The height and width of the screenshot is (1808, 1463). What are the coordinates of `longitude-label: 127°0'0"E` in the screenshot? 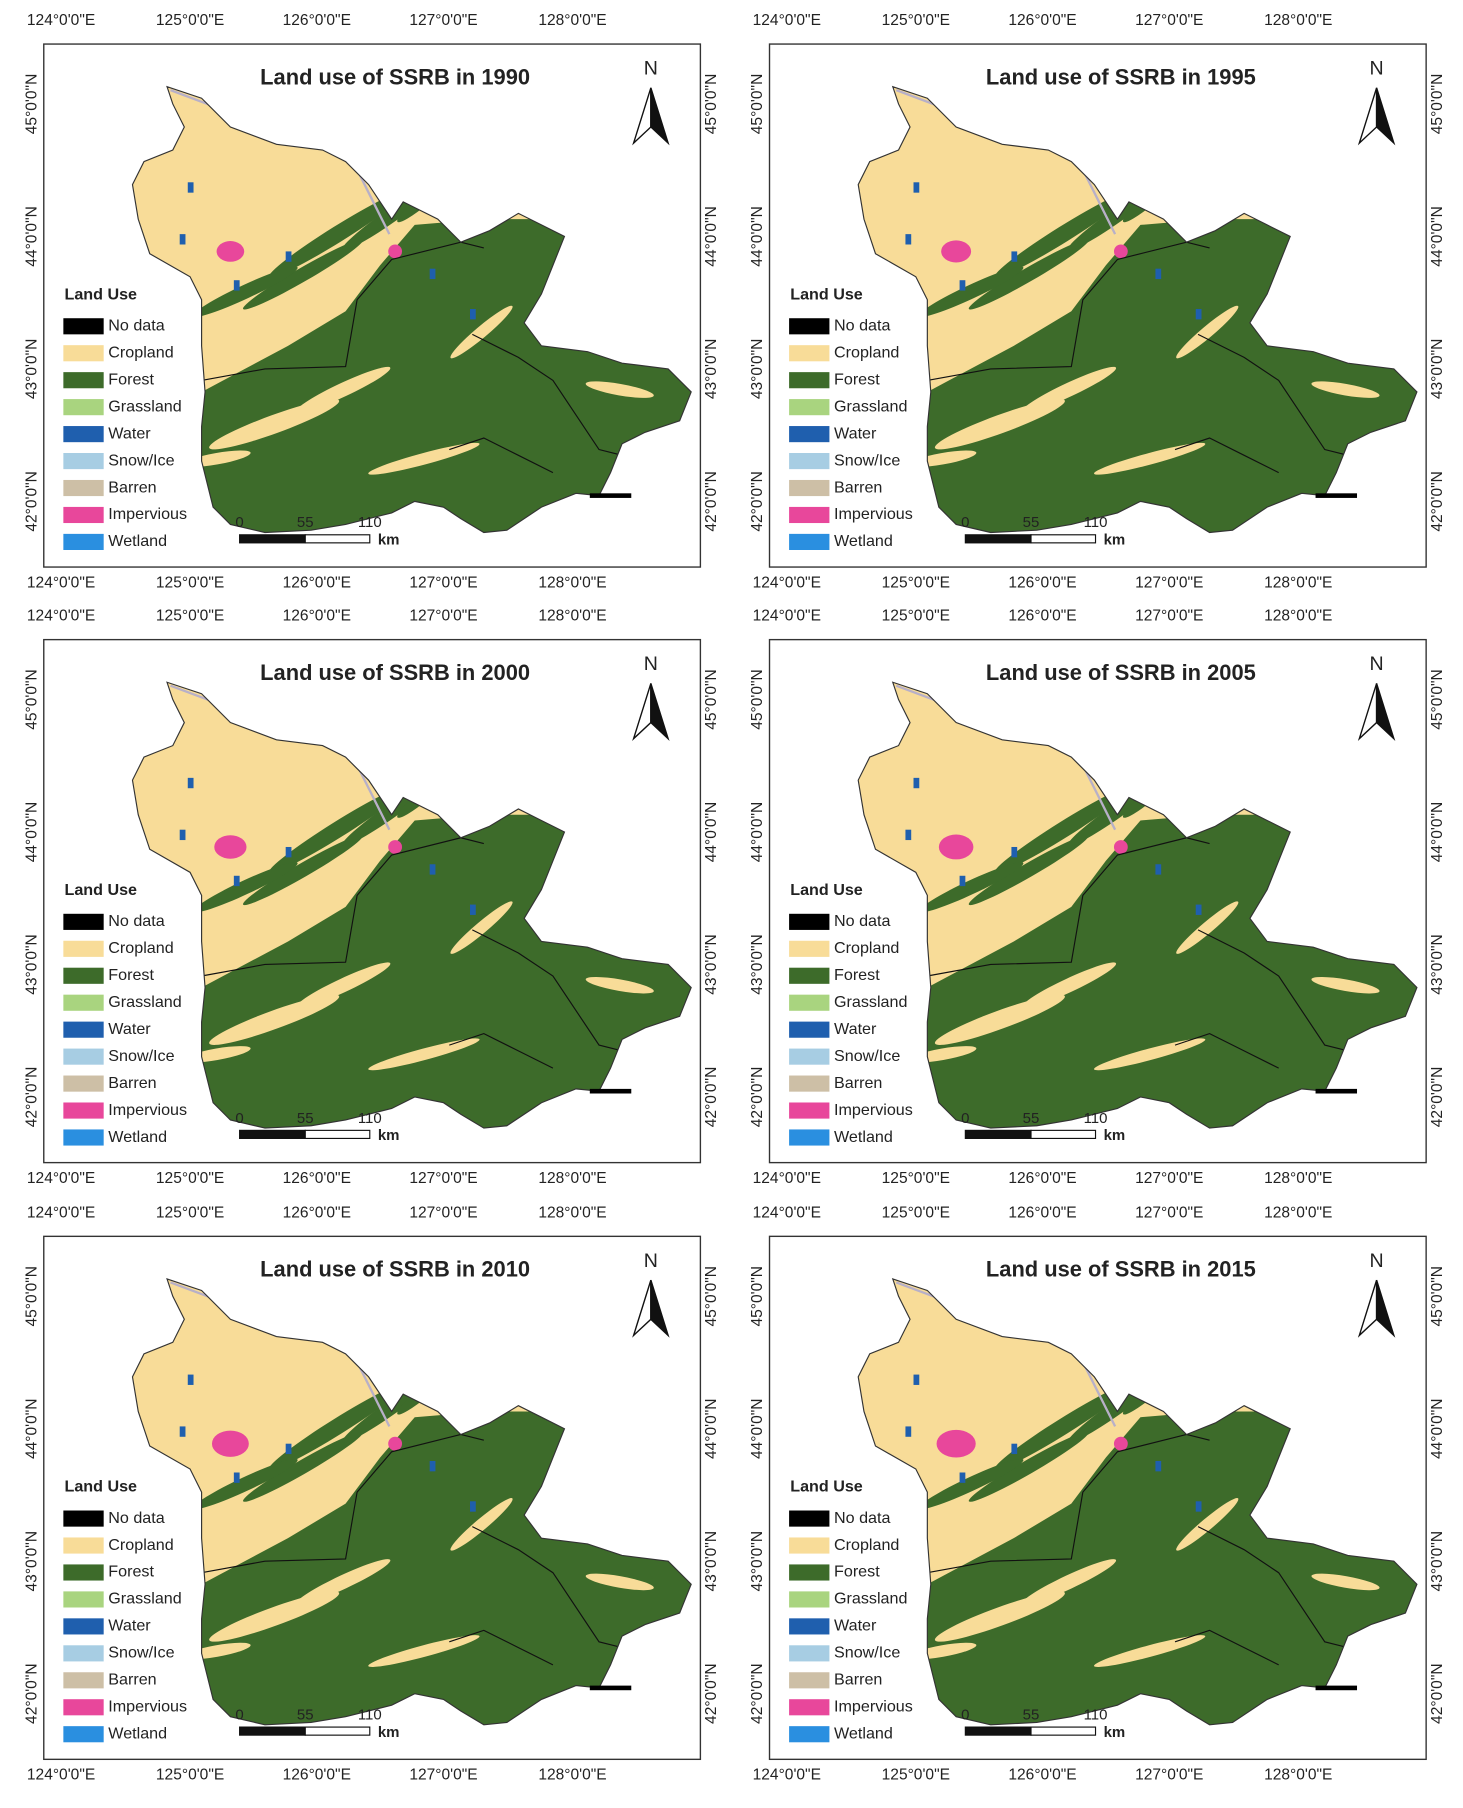 It's located at (443, 616).